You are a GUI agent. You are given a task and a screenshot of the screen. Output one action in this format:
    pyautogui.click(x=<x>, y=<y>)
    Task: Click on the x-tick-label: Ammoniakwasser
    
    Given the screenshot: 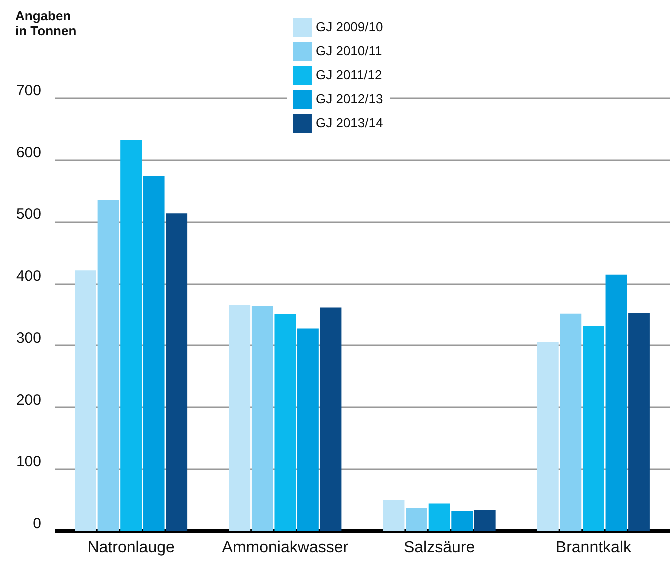 What is the action you would take?
    pyautogui.click(x=286, y=548)
    